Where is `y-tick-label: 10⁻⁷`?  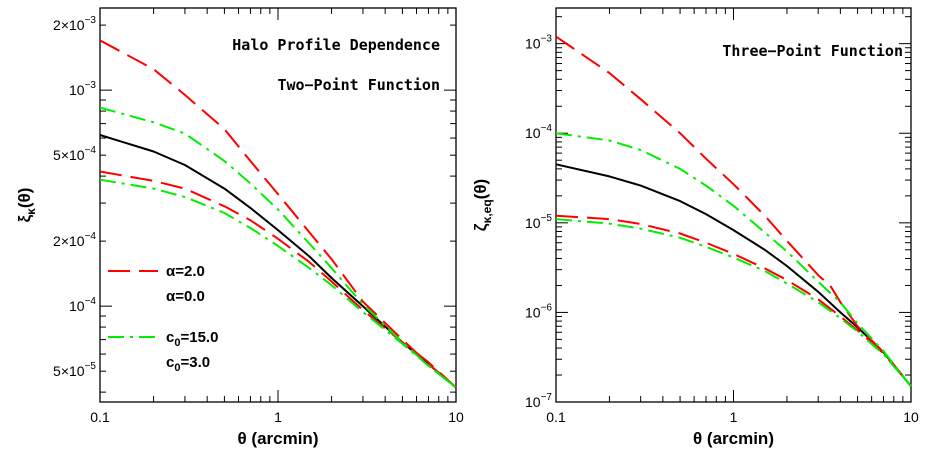
y-tick-label: 10⁻⁷ is located at coordinates (538, 401).